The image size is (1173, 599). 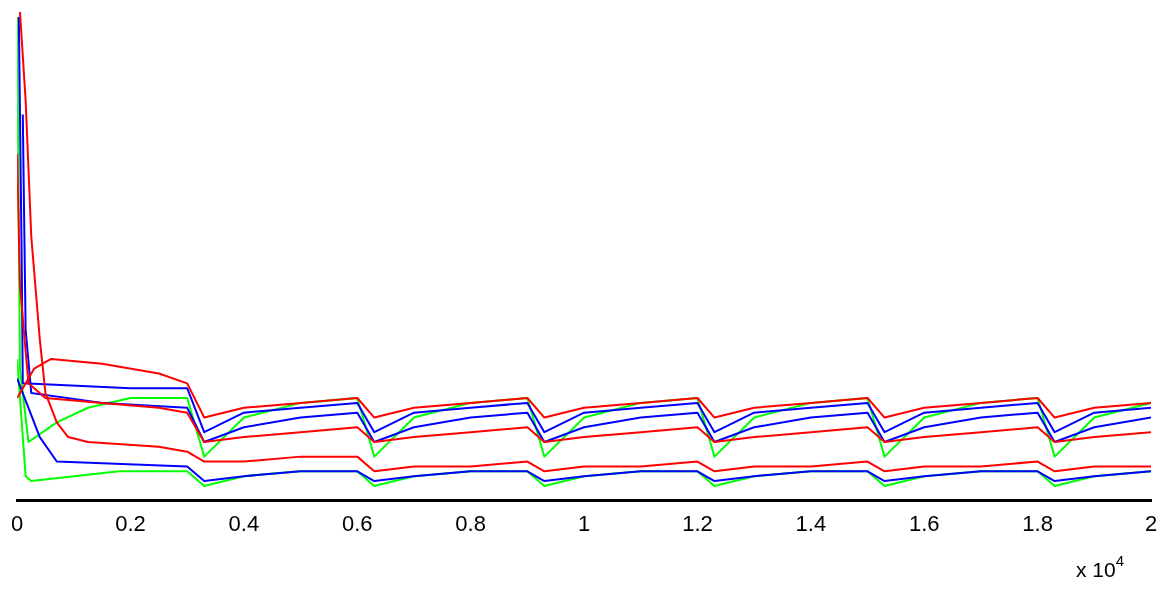 What do you see at coordinates (697, 523) in the screenshot?
I see `x-tick-label: 1.2` at bounding box center [697, 523].